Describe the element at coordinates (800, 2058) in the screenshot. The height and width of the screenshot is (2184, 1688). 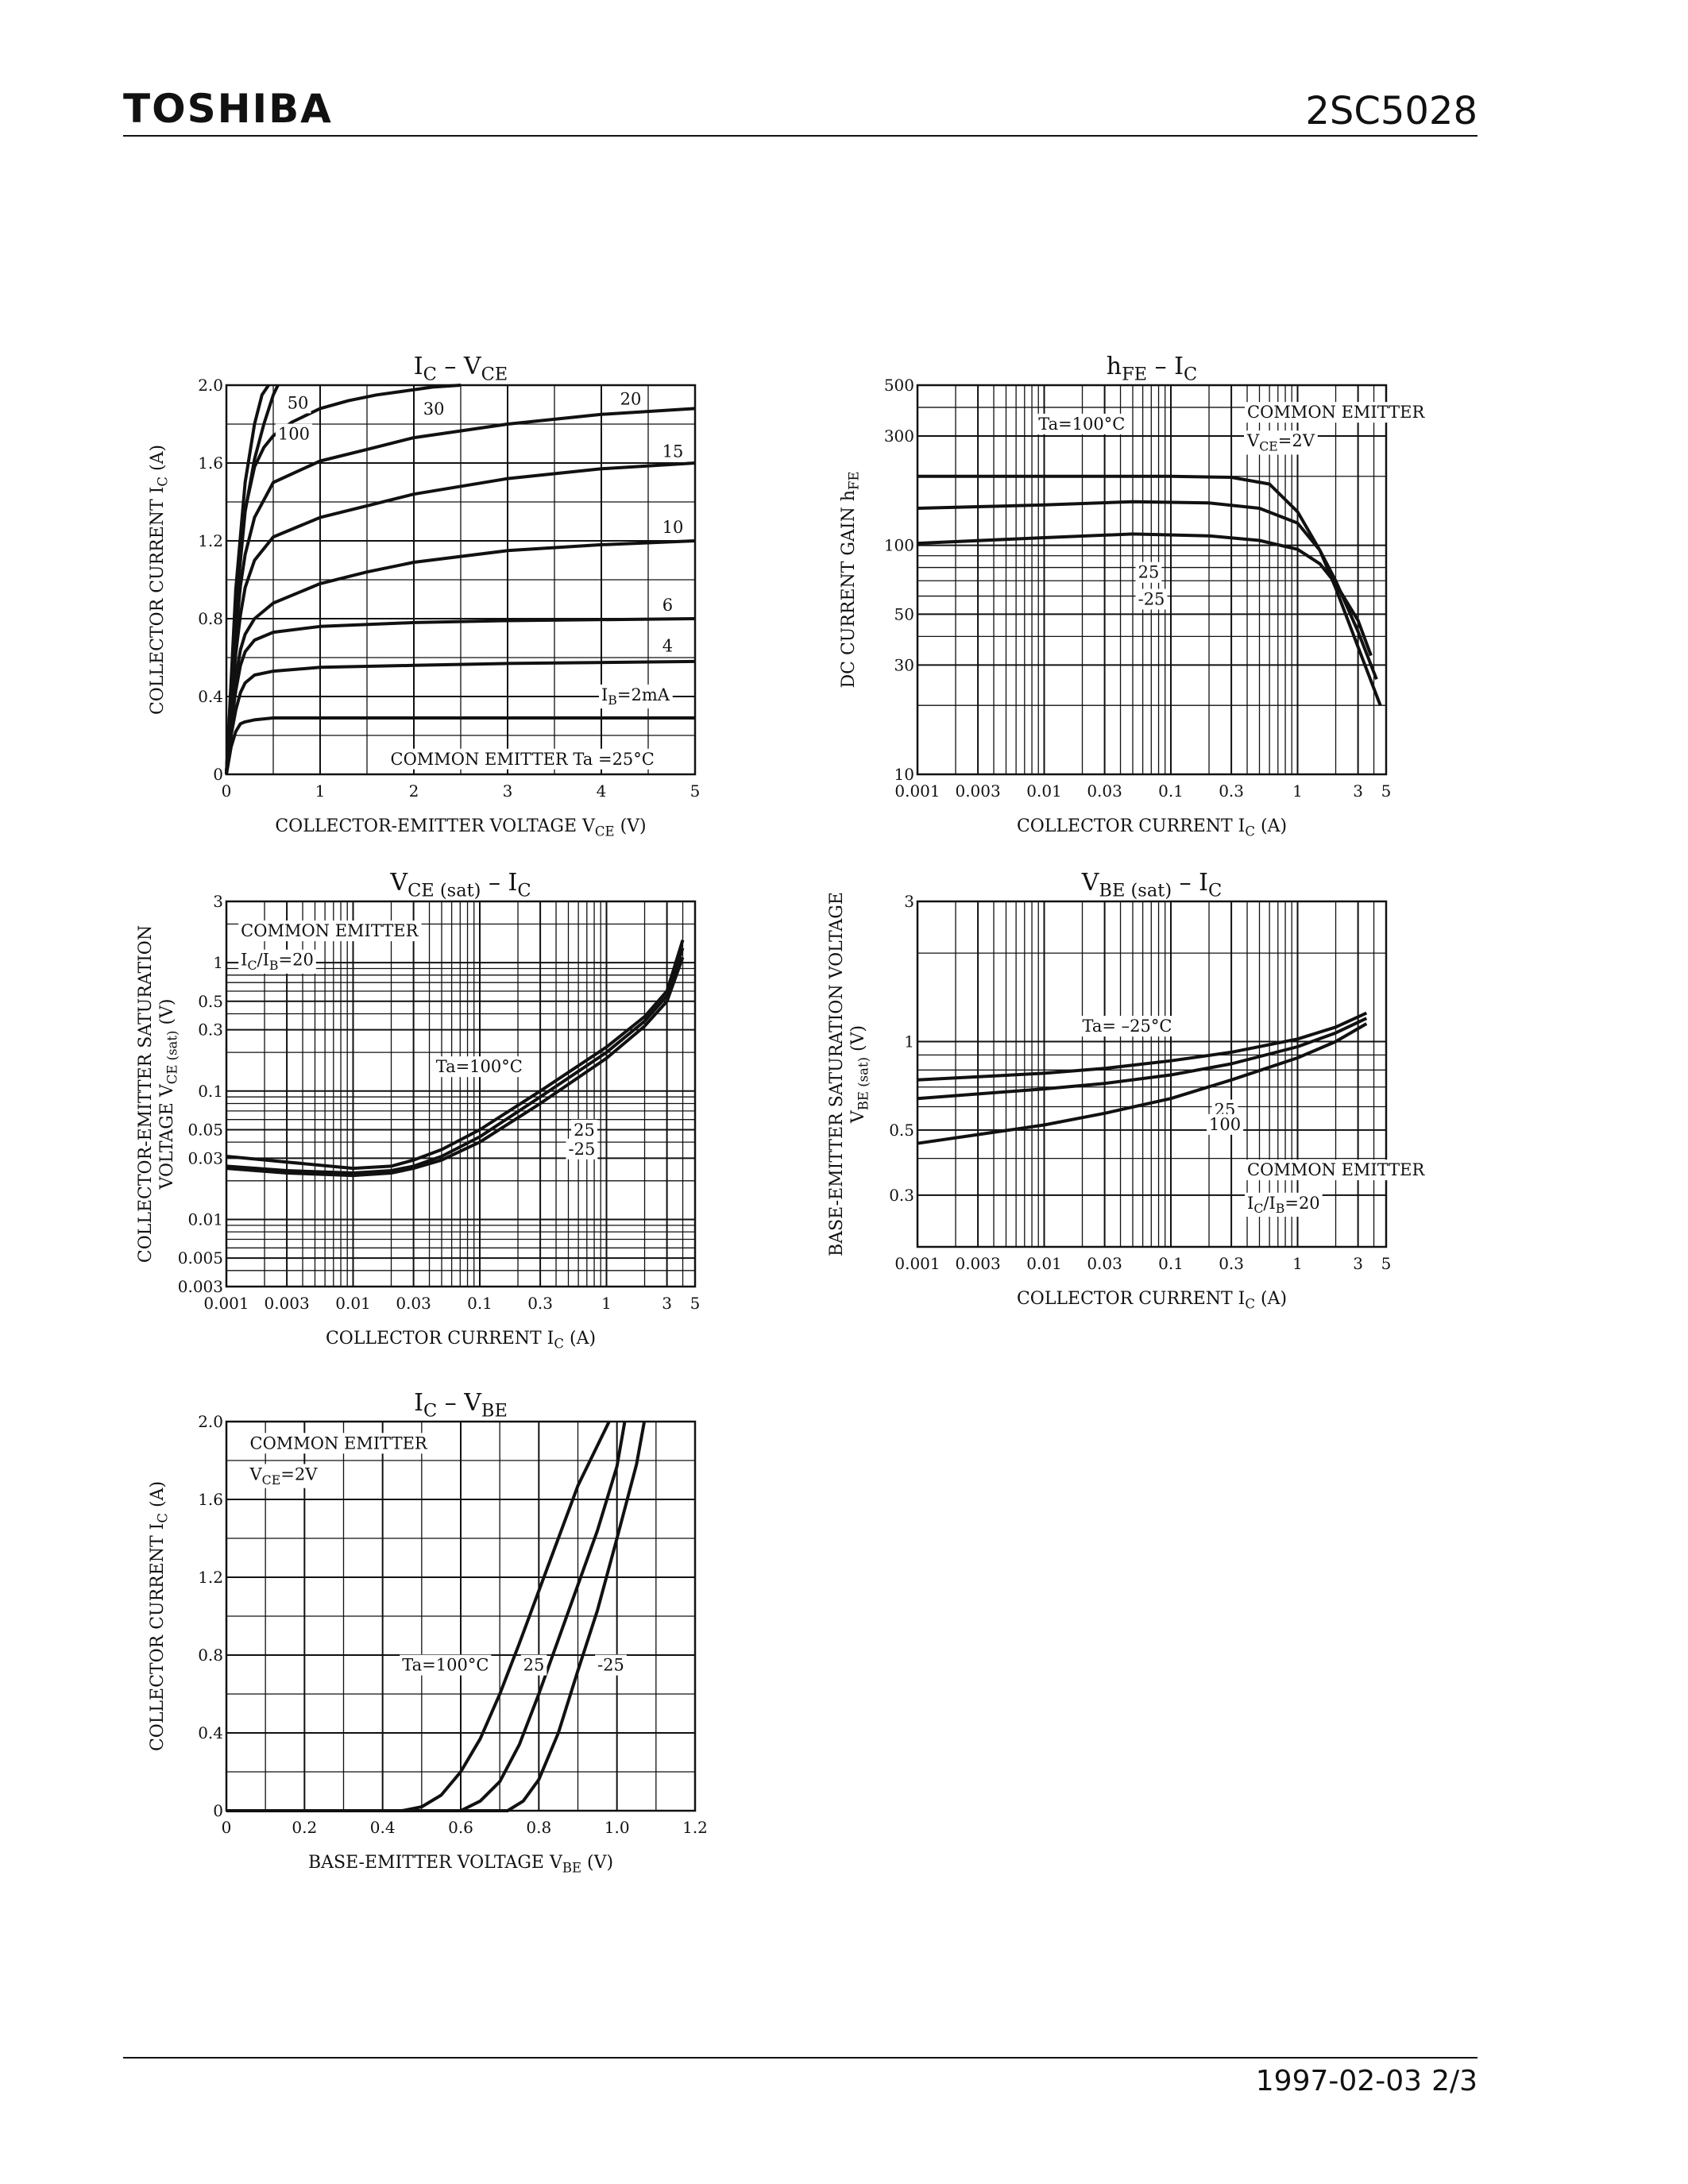
I see `footer-rule` at that location.